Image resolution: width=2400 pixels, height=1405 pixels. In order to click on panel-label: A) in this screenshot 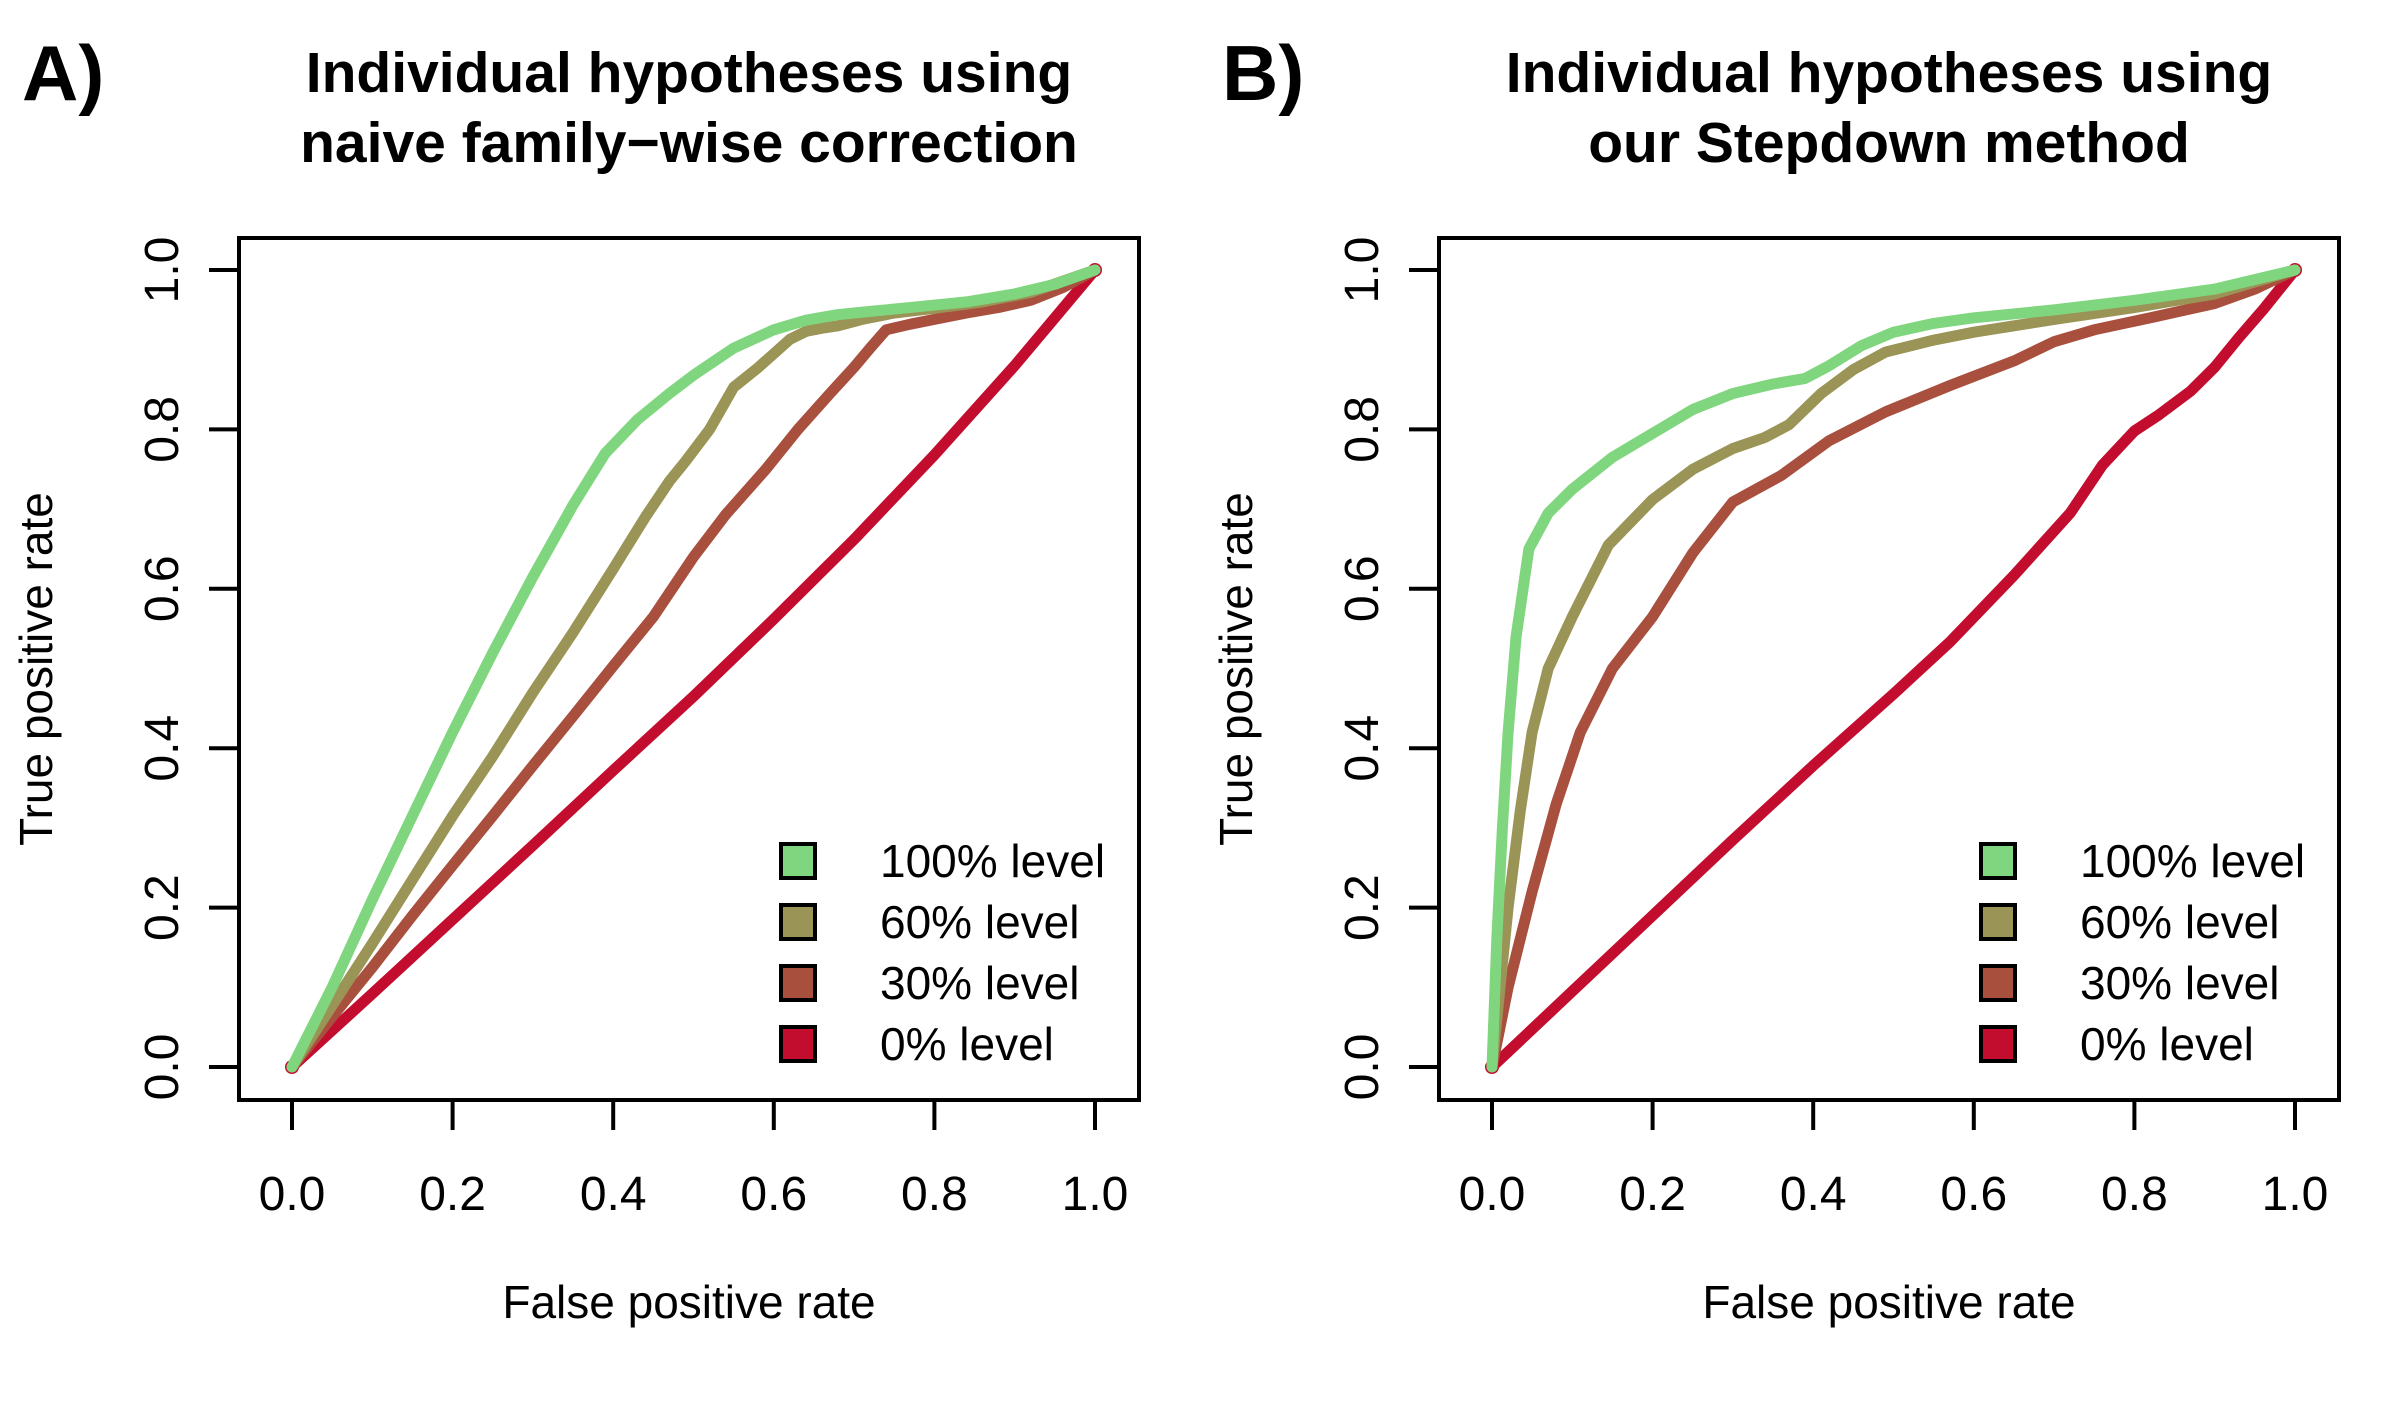, I will do `click(63, 73)`.